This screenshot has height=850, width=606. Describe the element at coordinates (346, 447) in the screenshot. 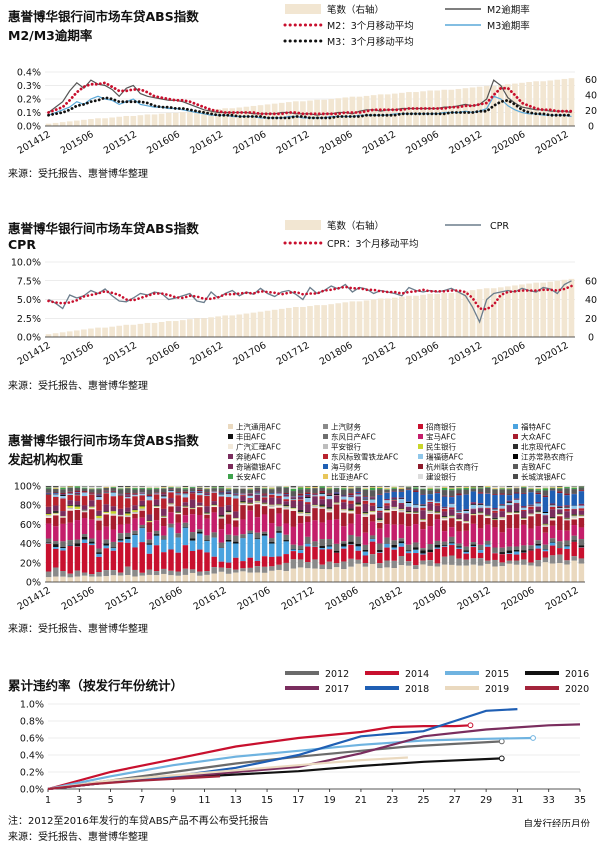

I see `legend-label: 平安银行` at that location.